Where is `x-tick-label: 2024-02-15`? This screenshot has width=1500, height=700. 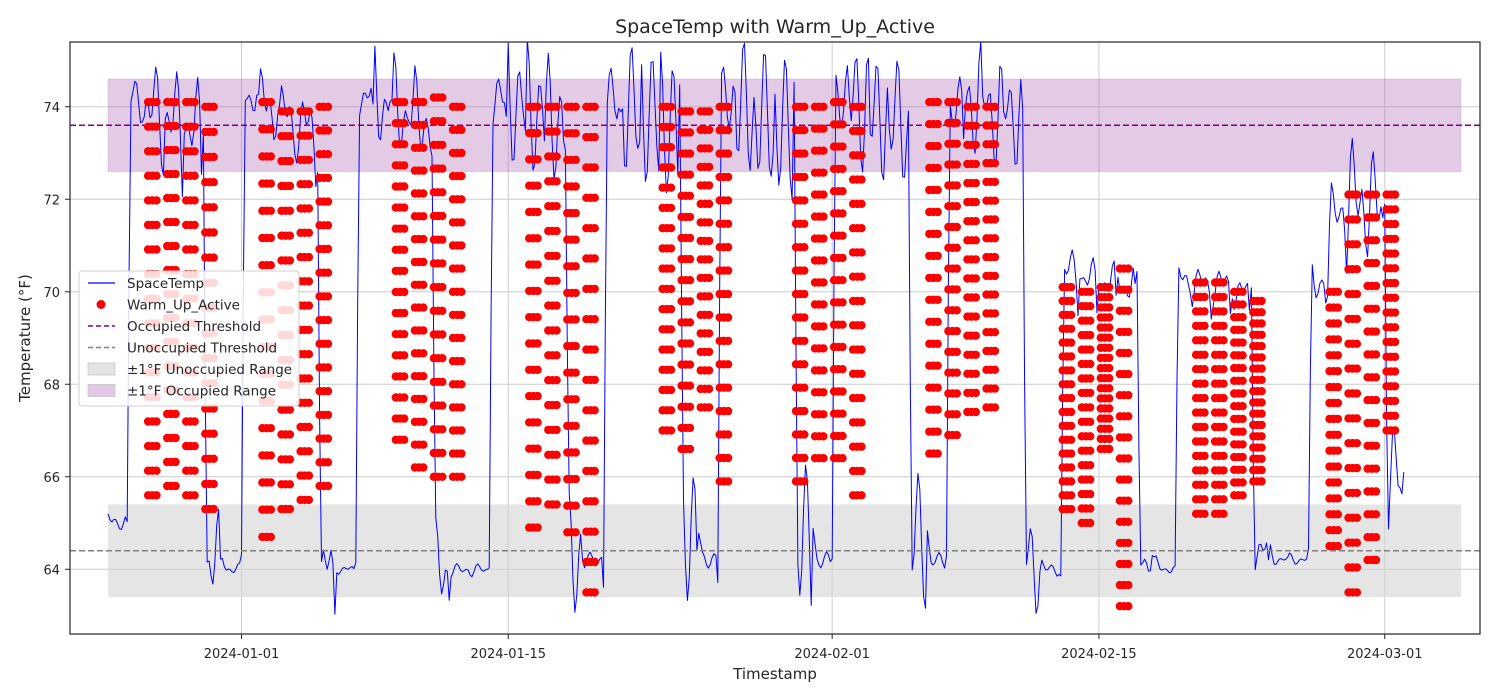 x-tick-label: 2024-02-15 is located at coordinates (1099, 654).